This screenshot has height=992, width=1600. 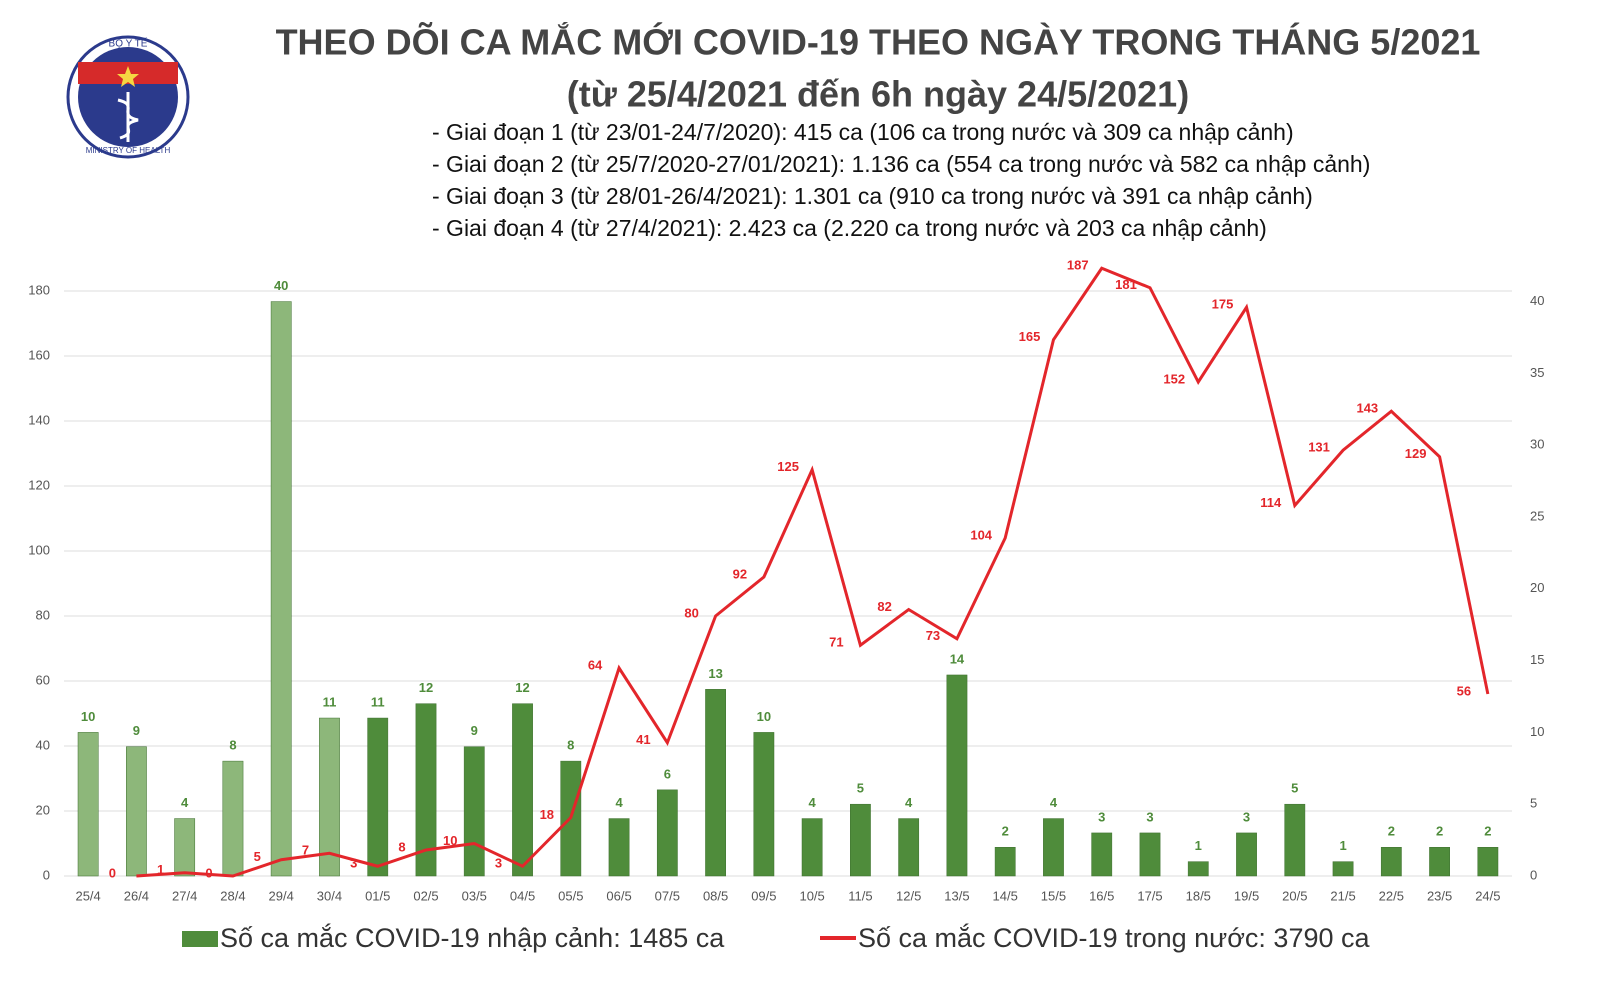 I want to click on line-value-label: 152, so click(x=1174, y=378).